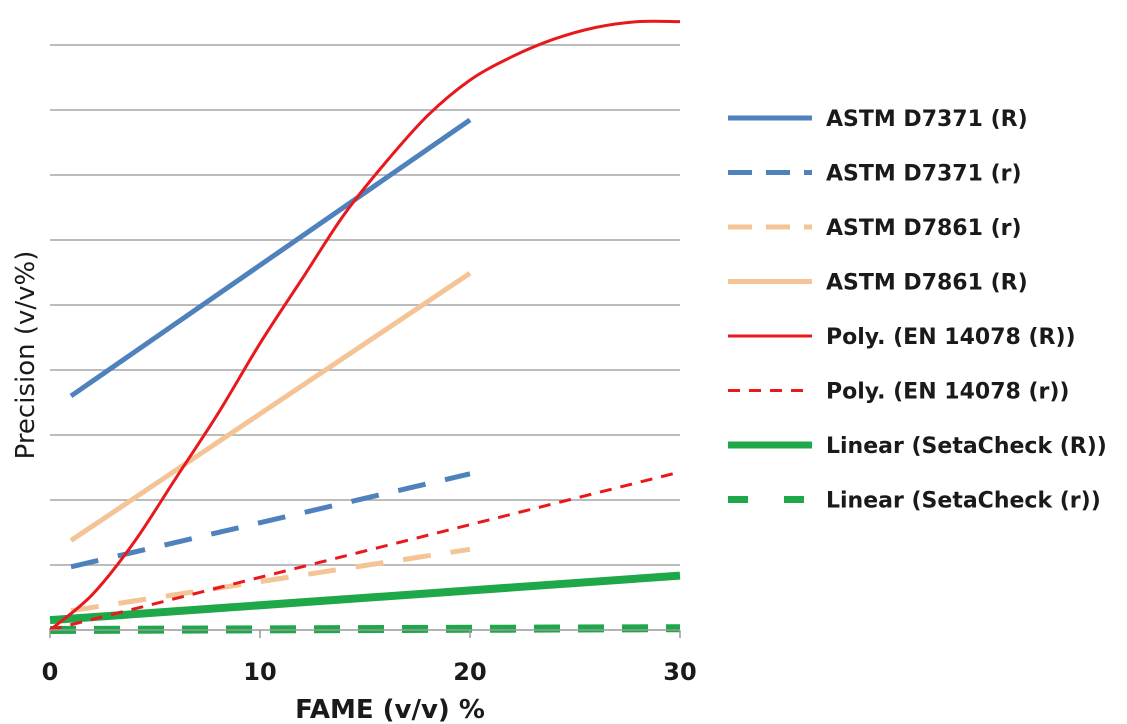 The width and height of the screenshot is (1127, 724). What do you see at coordinates (951, 337) in the screenshot?
I see `legend-label: Poly. (EN 14078 (R))` at bounding box center [951, 337].